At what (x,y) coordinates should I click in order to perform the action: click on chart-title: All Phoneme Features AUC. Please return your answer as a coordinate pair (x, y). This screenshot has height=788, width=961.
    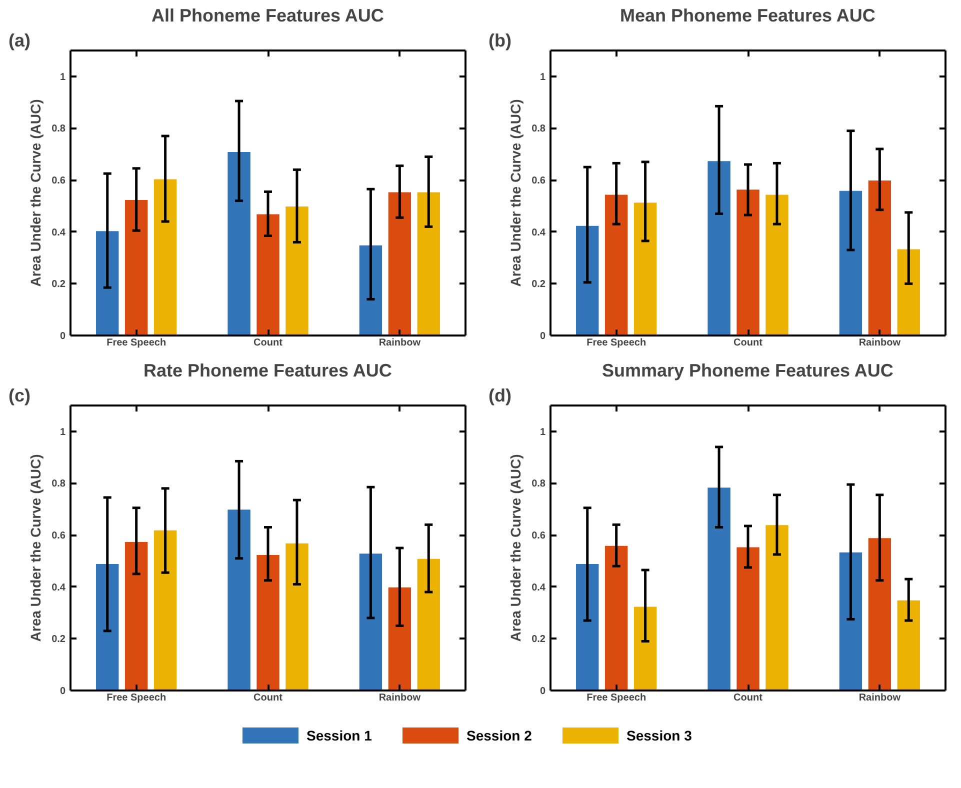
    Looking at the image, I should click on (267, 16).